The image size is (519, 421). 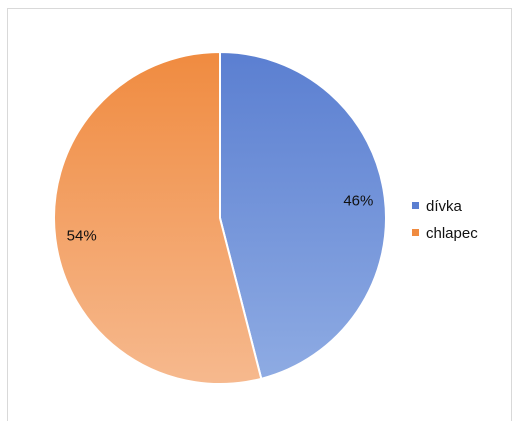 What do you see at coordinates (452, 233) in the screenshot?
I see `legend-label-1: chlapec` at bounding box center [452, 233].